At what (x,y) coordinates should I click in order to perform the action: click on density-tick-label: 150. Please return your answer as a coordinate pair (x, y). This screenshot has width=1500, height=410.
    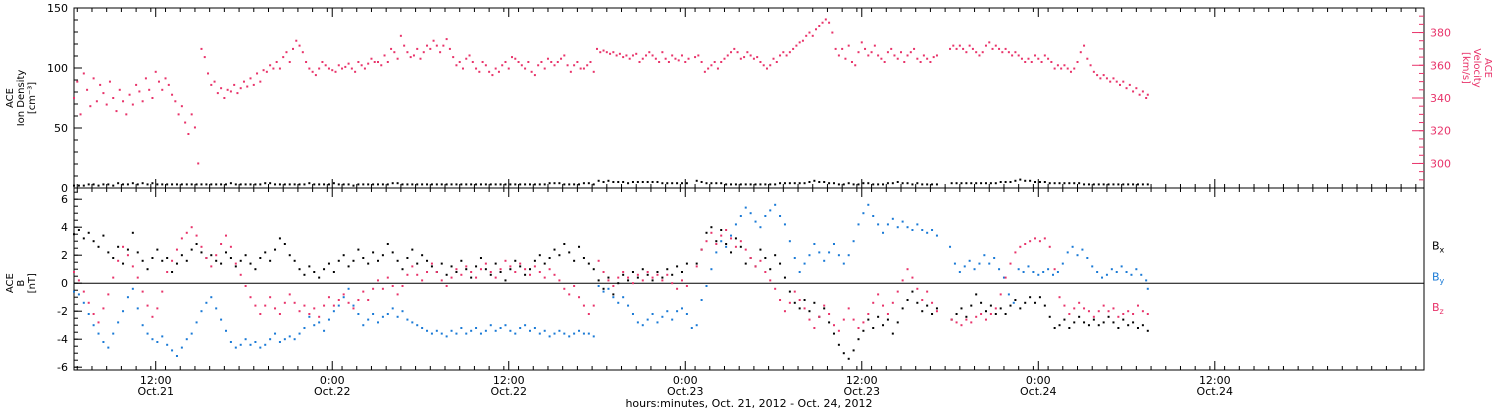
    Looking at the image, I should click on (57, 8).